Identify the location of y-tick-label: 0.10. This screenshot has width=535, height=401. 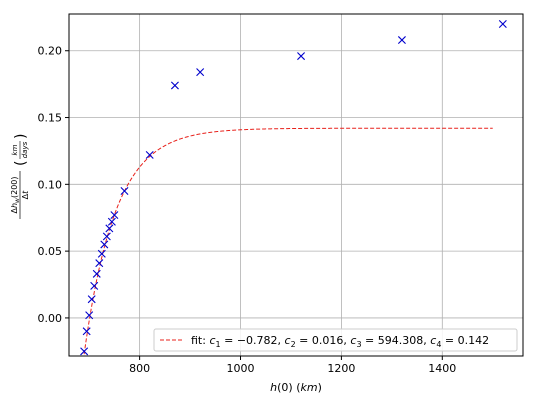
(50, 184).